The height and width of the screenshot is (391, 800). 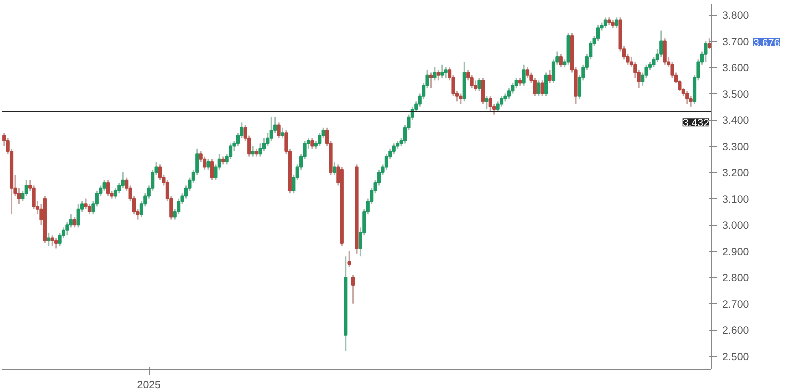 I want to click on y-tick-label: 3.600, so click(x=736, y=68).